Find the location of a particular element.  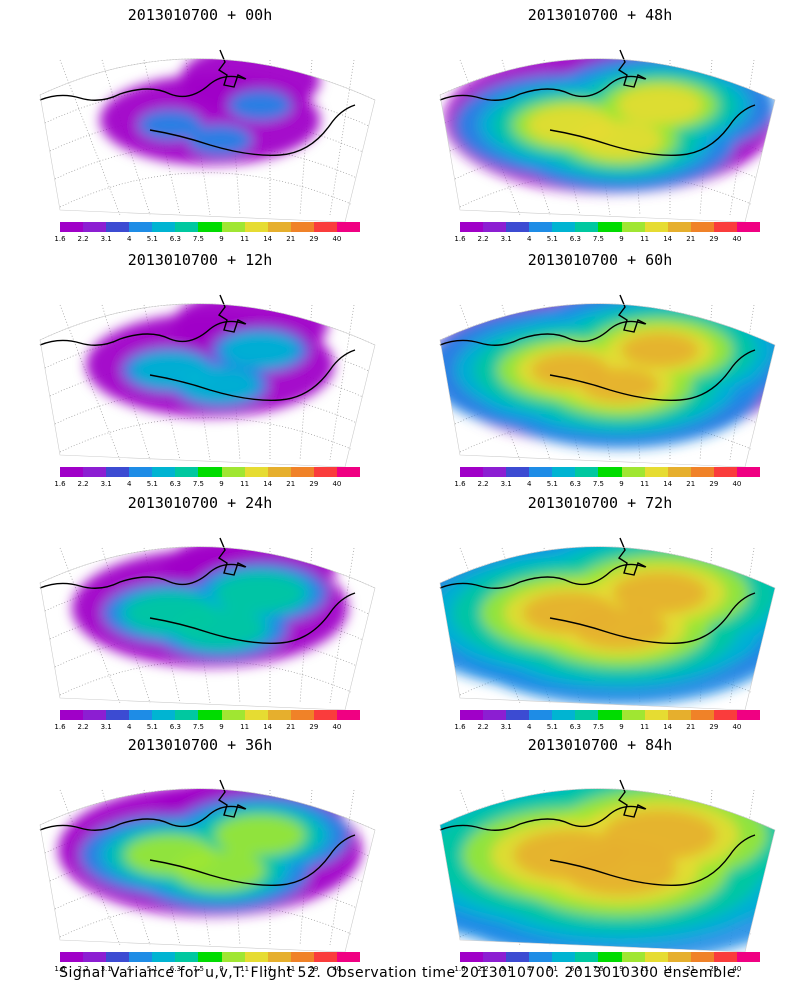

colorbar-label: 5.1 is located at coordinates (552, 727).